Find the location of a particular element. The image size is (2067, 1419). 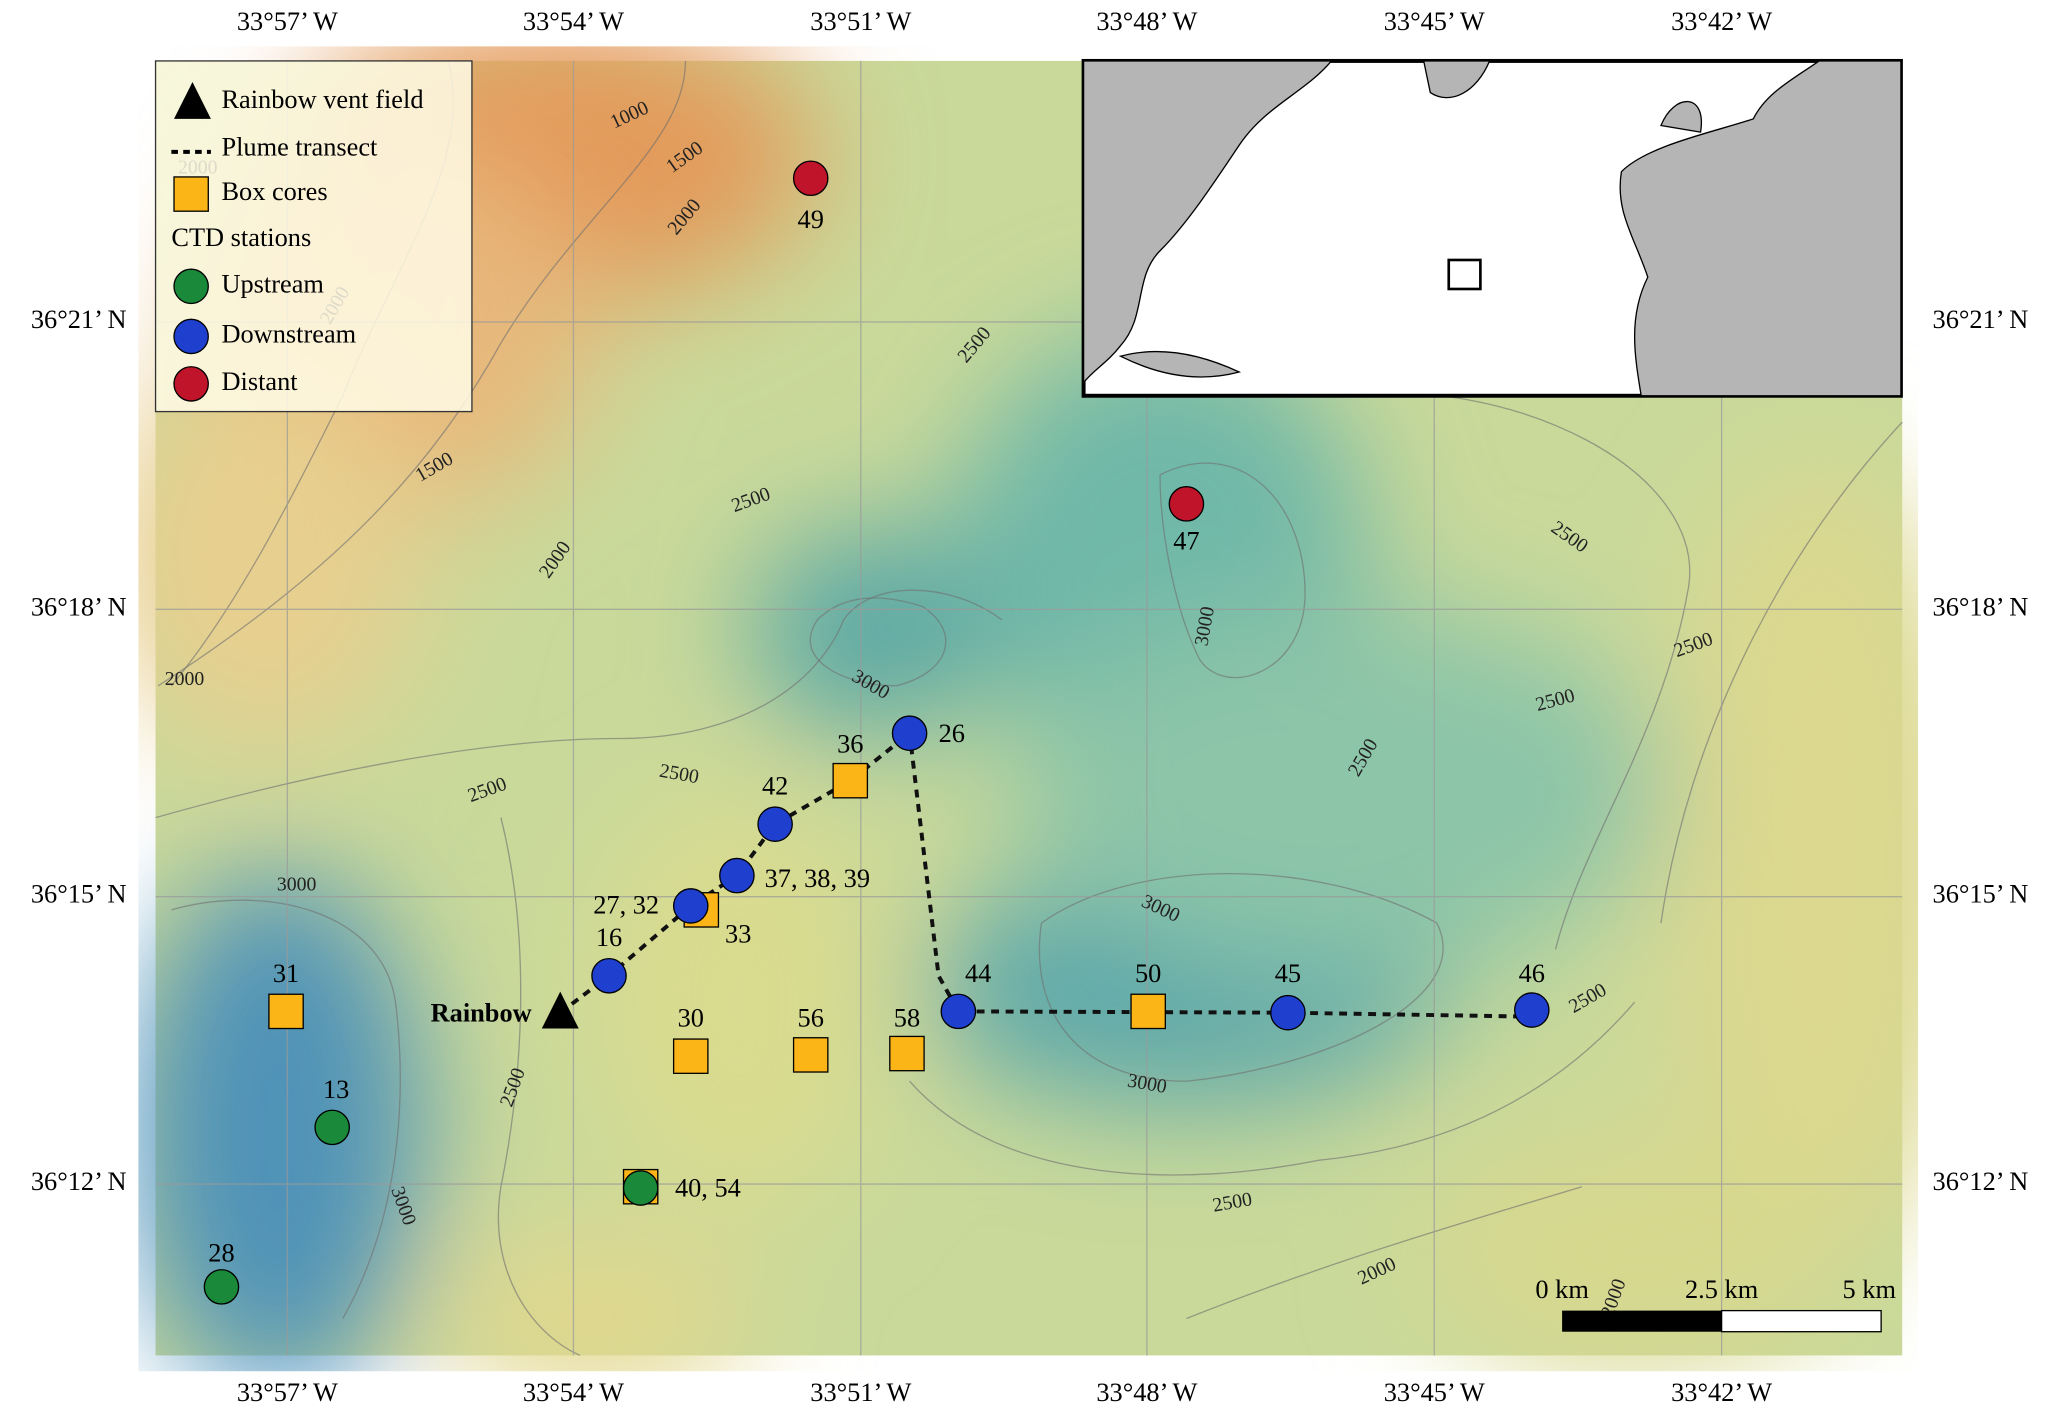

top-axis-label: 33°57’ W is located at coordinates (287, 21).